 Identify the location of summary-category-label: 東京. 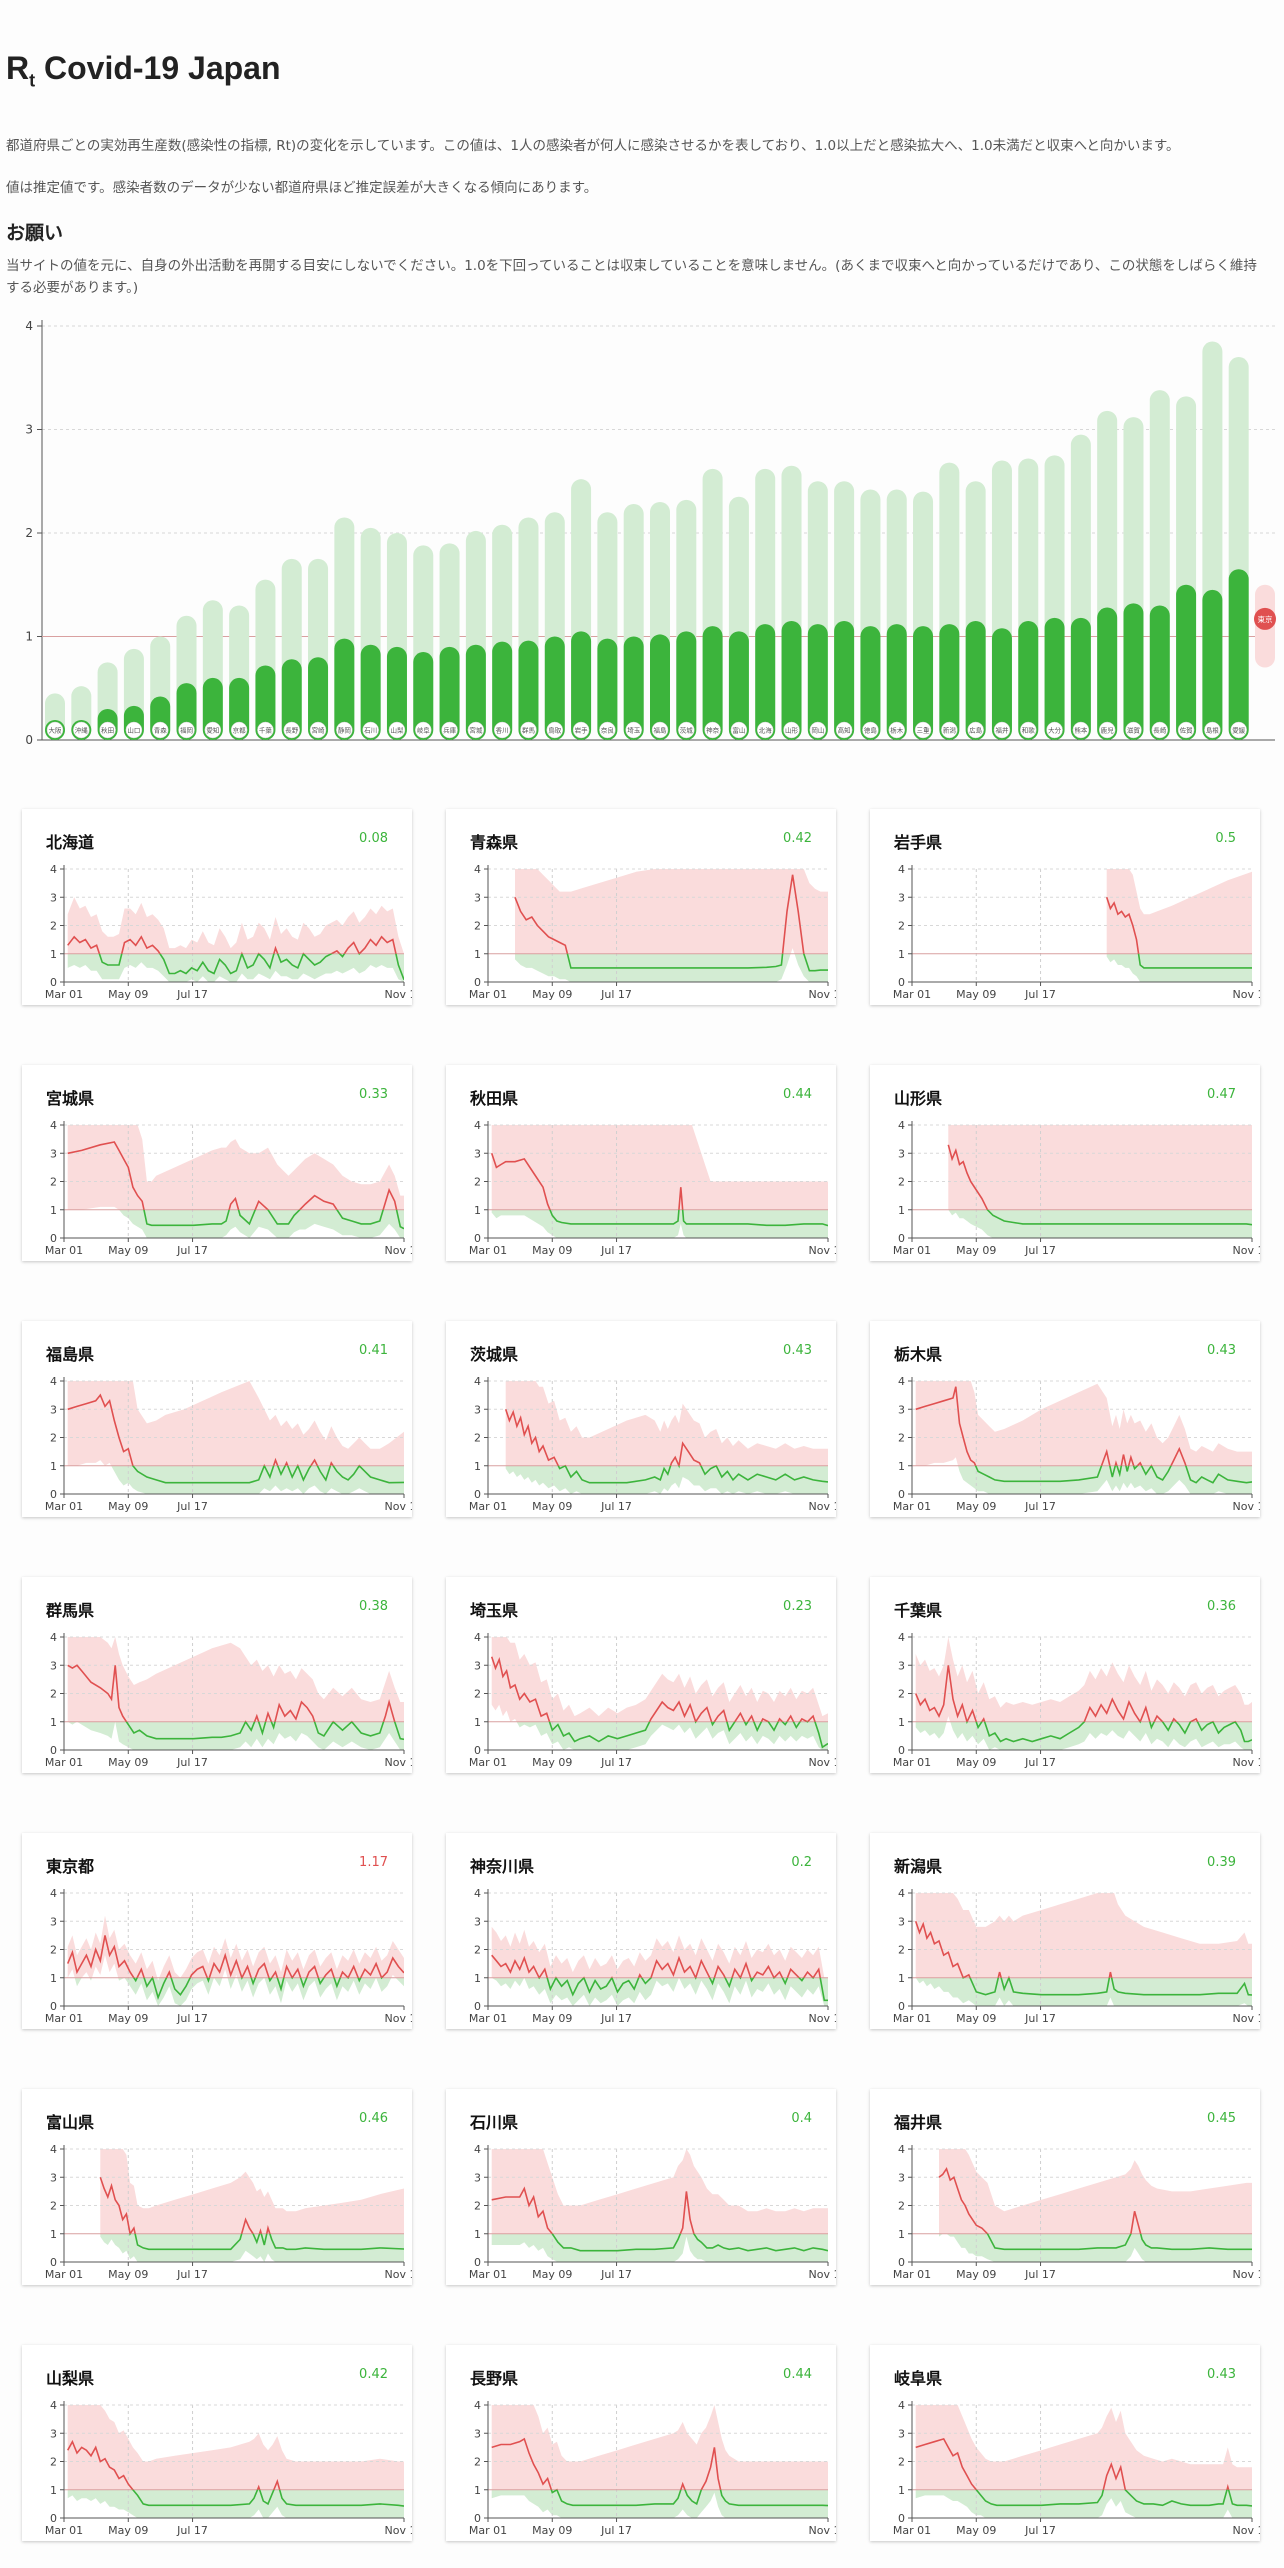
(1266, 619).